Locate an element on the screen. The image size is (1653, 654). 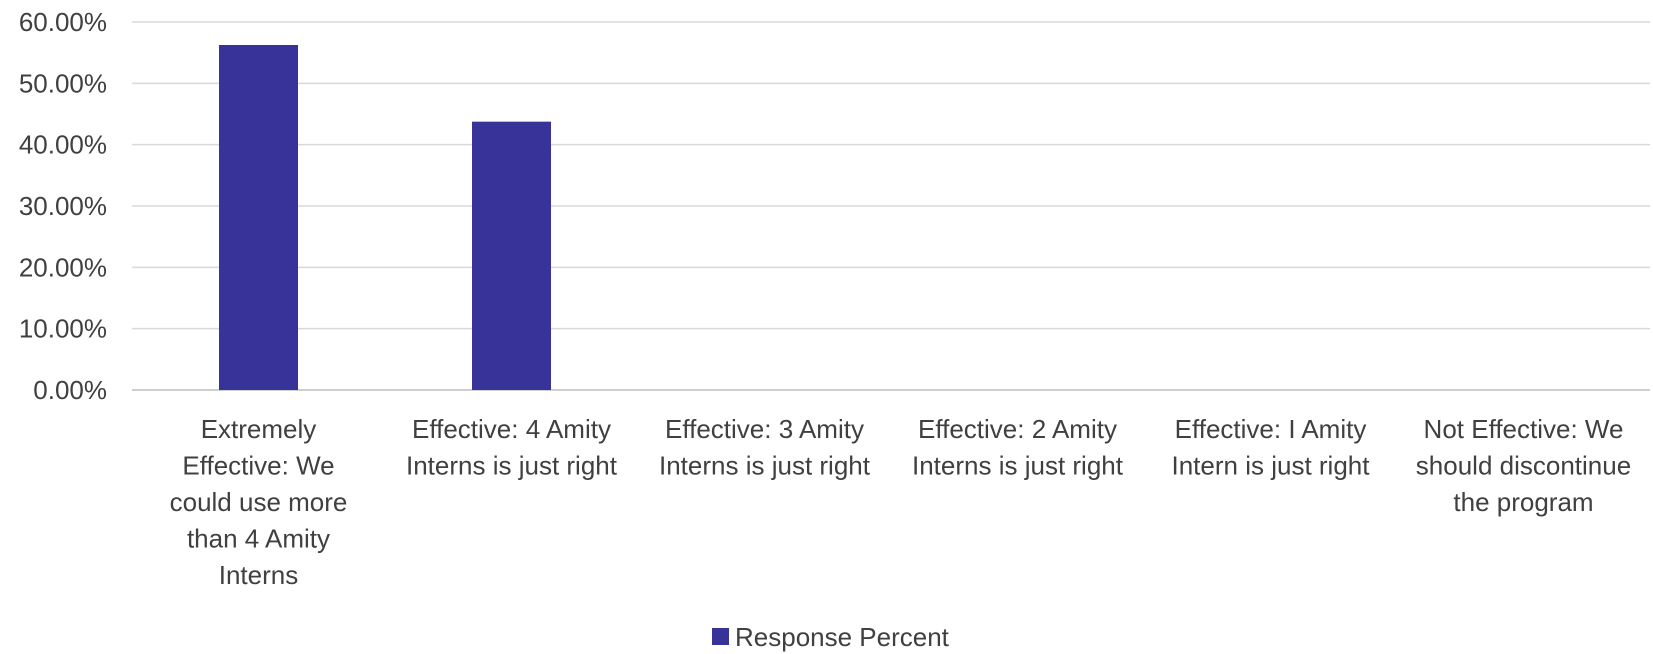
x-tick-label-line: Effective: 2 Amity is located at coordinates (1017, 429).